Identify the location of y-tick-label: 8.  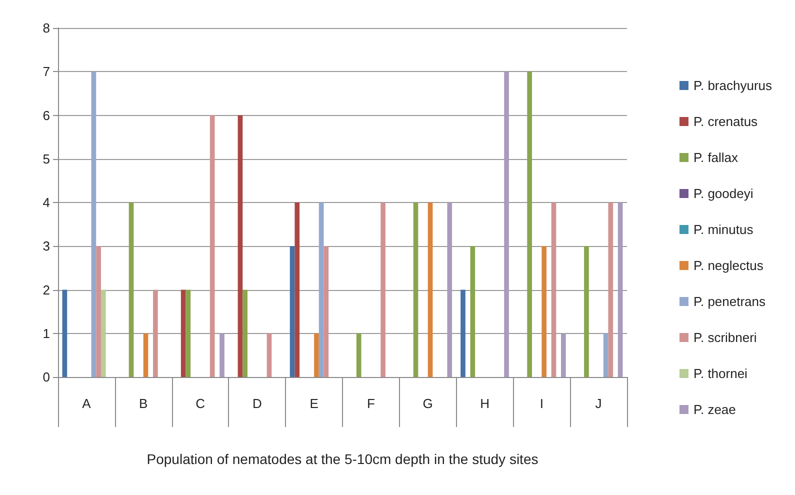
(46, 28).